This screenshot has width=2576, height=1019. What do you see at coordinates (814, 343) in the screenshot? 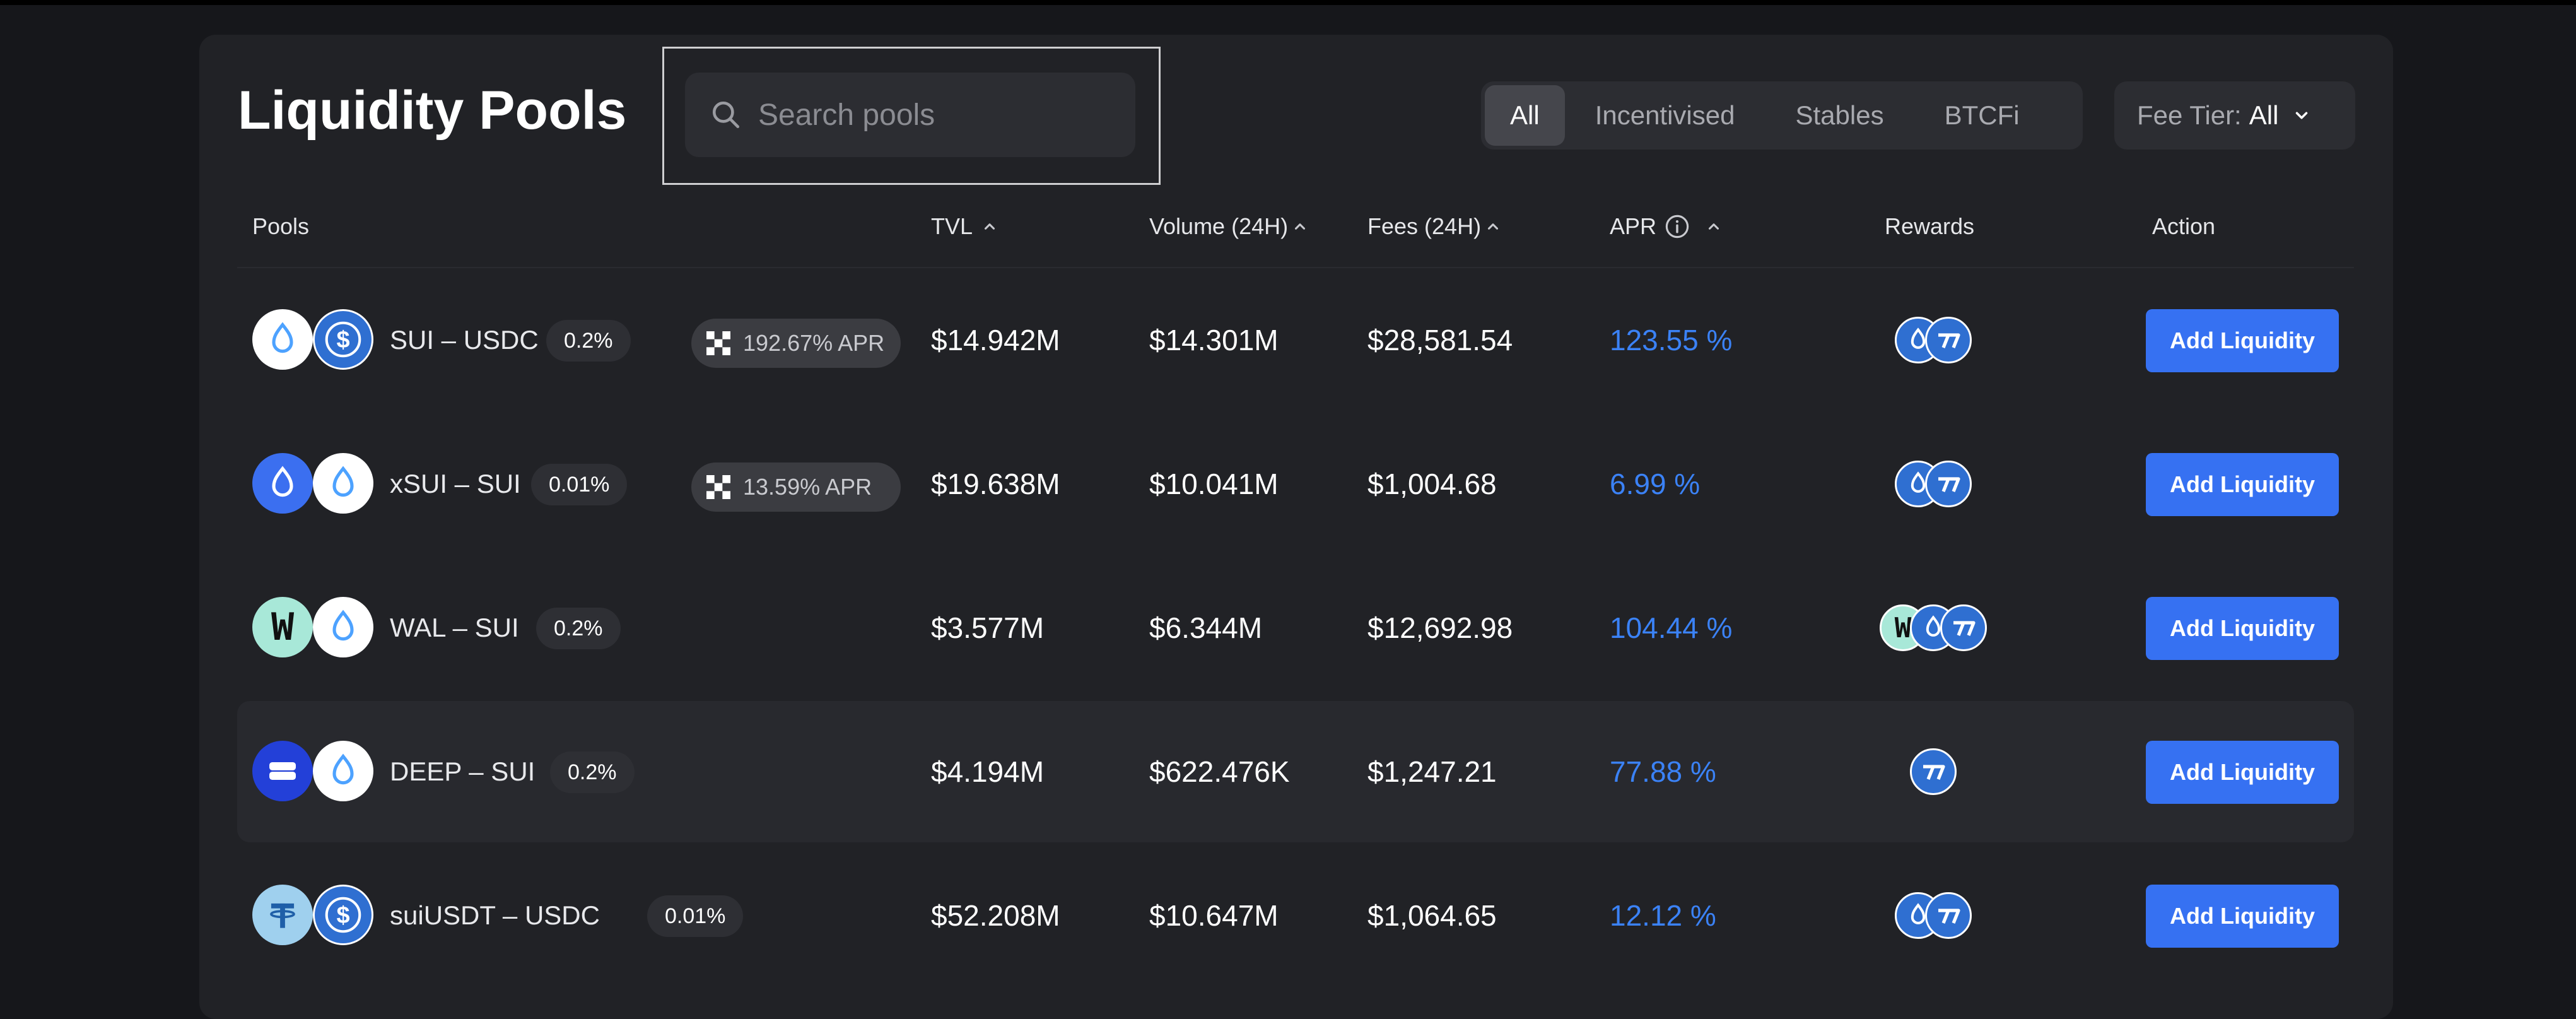
I see `incentive-apr-text: 192.67% APR` at bounding box center [814, 343].